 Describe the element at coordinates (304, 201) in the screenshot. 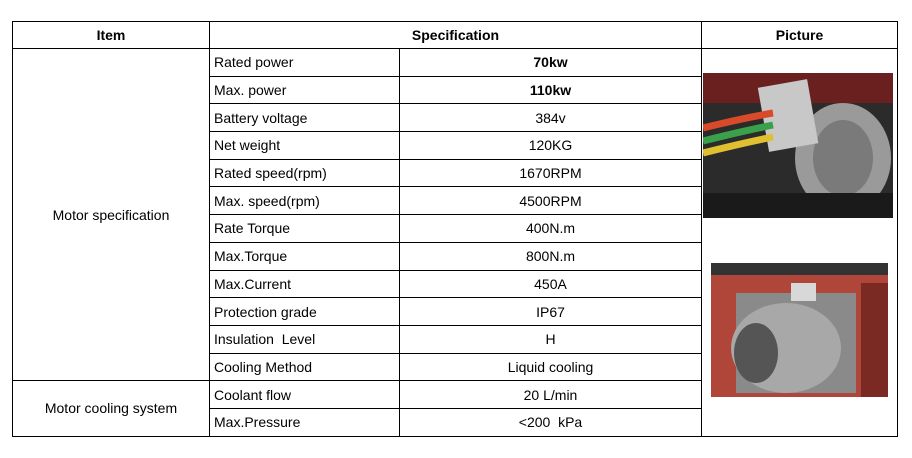

I see `spec-name: Max. speed(rpm)` at that location.